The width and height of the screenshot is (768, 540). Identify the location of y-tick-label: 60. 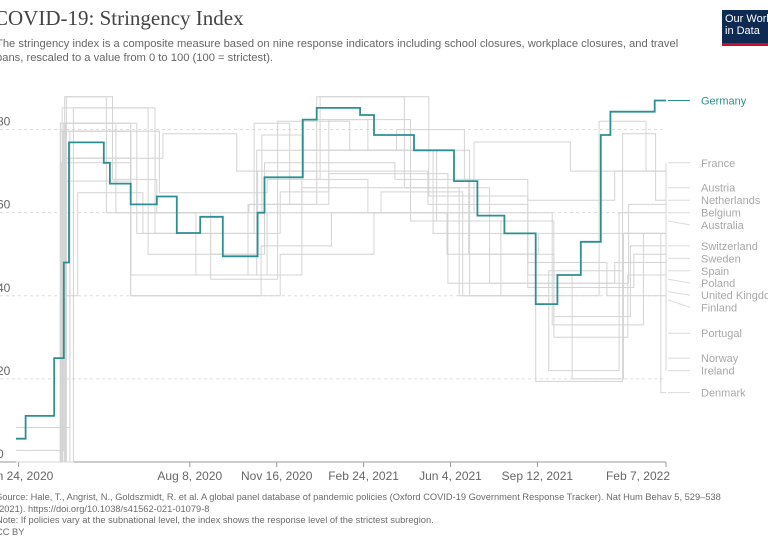
(5, 205).